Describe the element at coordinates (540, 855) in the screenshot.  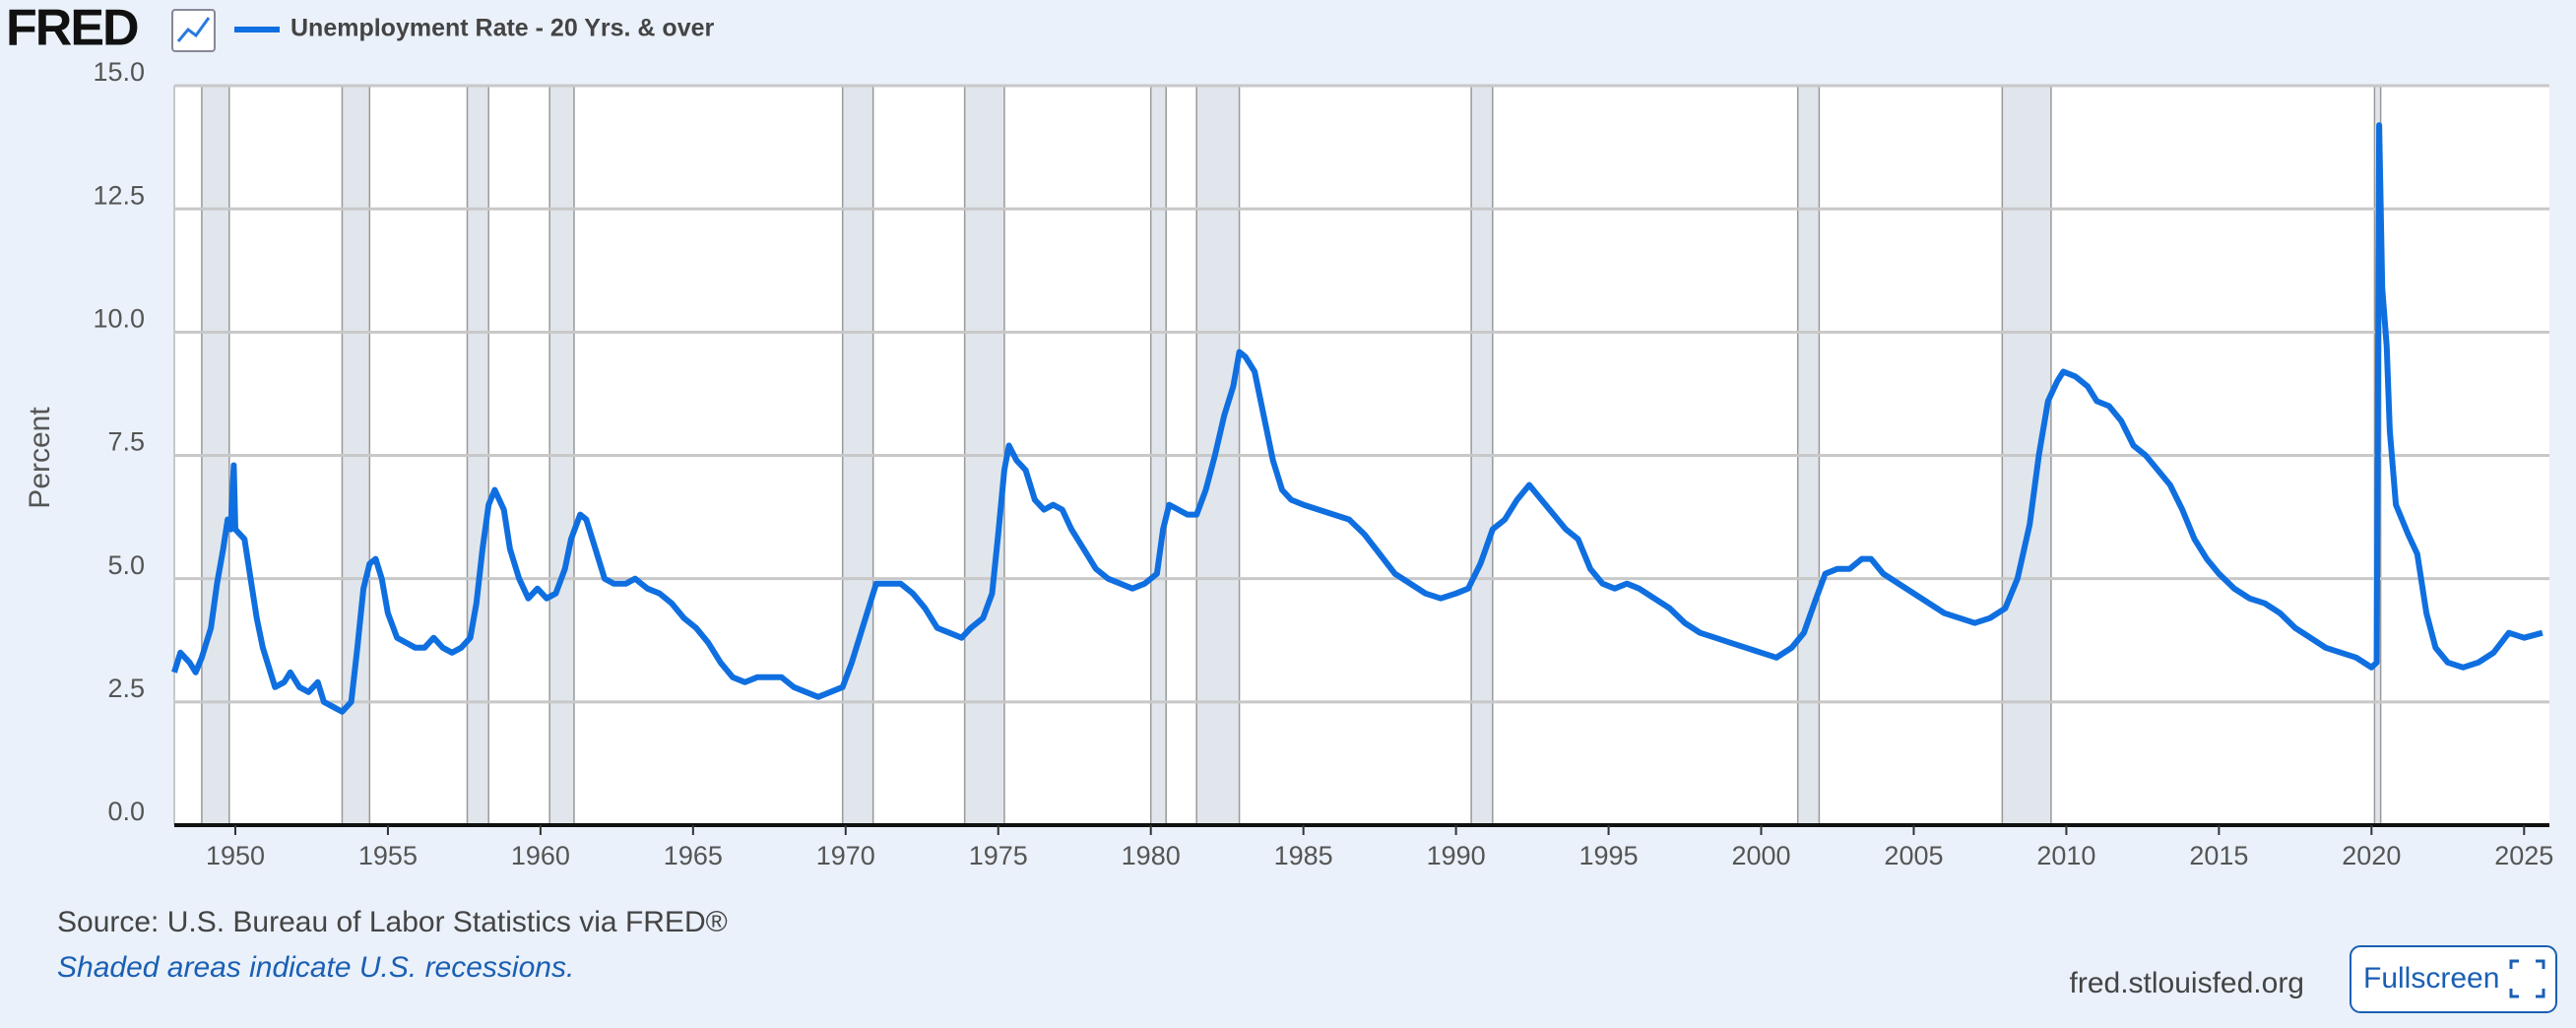
I see `x-tick-label: 1960` at that location.